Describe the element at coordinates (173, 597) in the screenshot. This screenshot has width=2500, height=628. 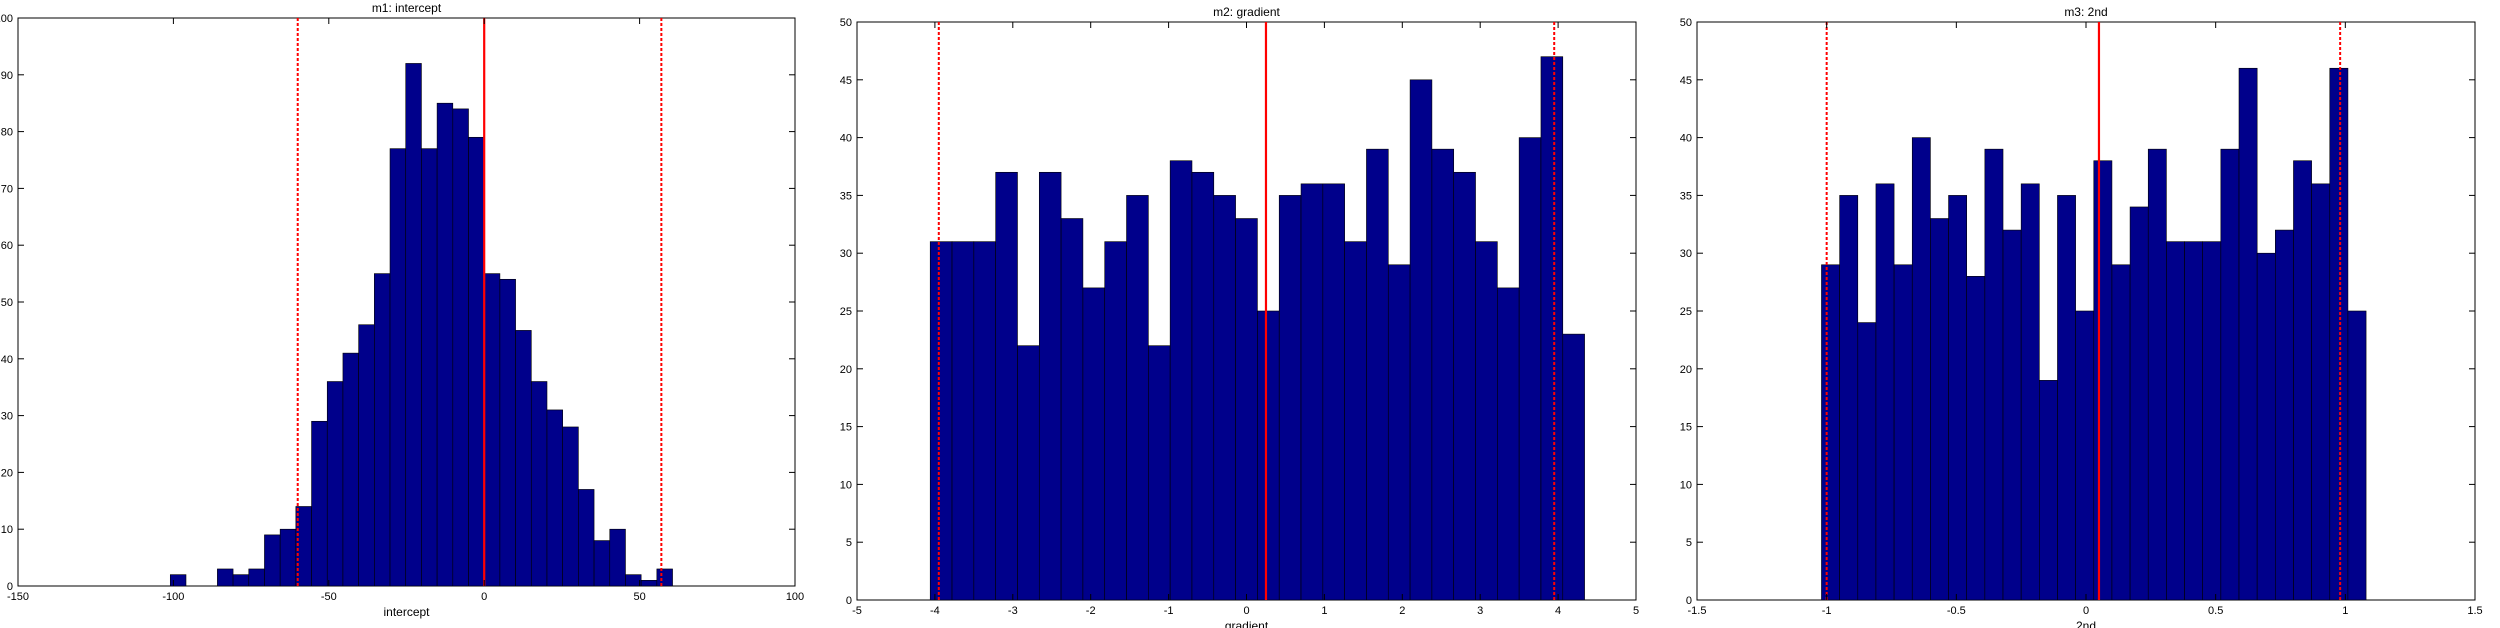
I see `x-tick-label: -100` at that location.